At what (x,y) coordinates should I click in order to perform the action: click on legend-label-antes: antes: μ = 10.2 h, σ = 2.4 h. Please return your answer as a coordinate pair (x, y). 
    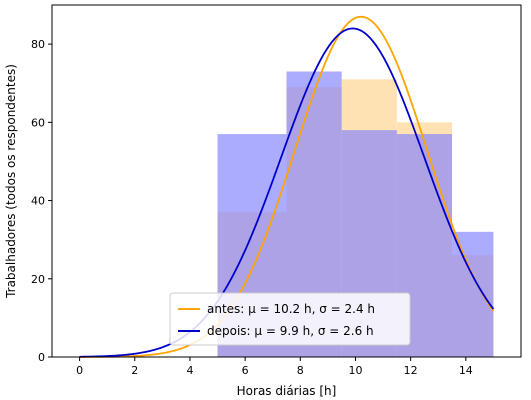
    Looking at the image, I should click on (291, 309).